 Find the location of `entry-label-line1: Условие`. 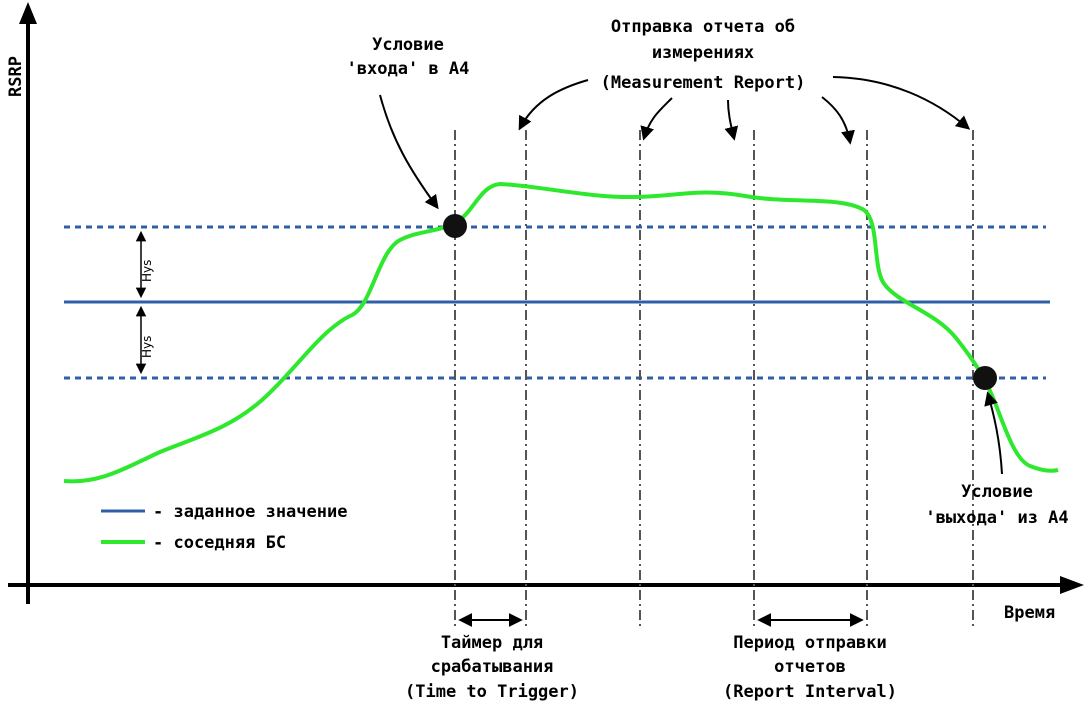

entry-label-line1: Условие is located at coordinates (408, 45).